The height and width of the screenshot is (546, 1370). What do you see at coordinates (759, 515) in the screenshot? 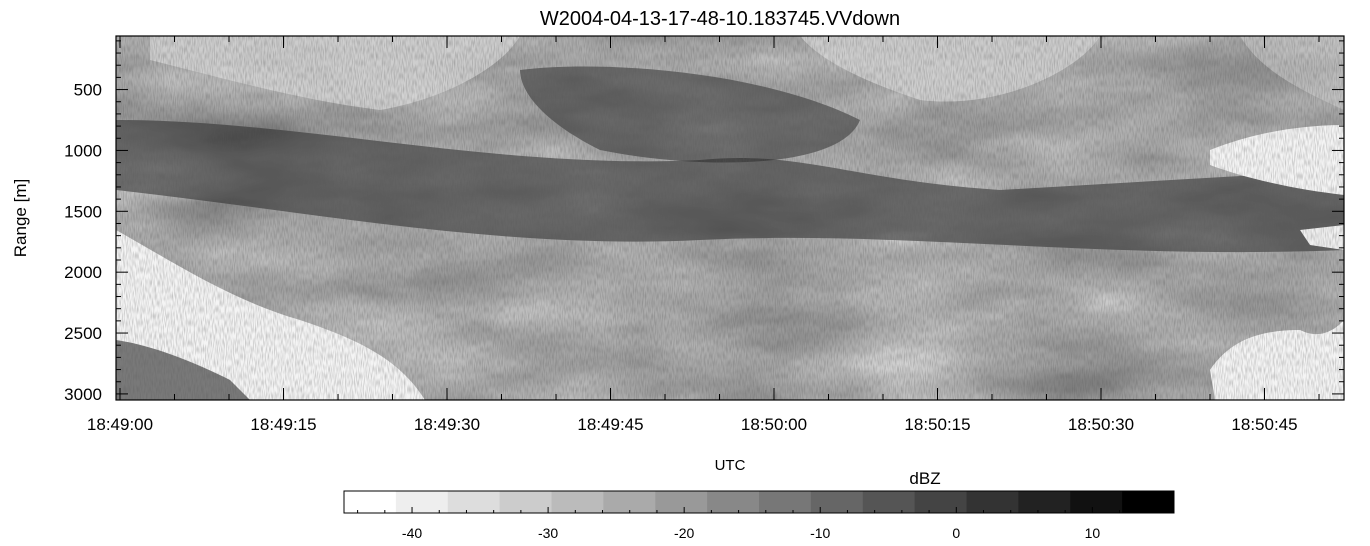
I see `colorbar: -40 -30 -20 -10 0 10` at bounding box center [759, 515].